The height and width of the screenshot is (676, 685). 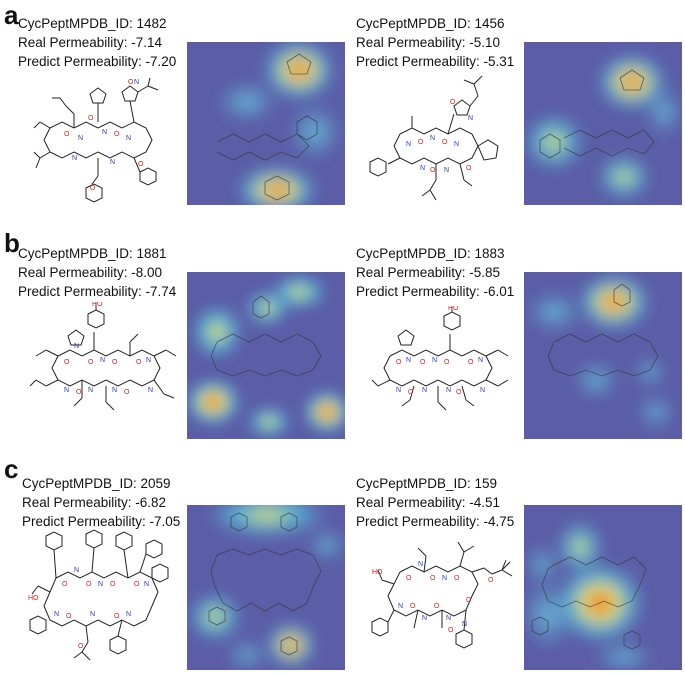 What do you see at coordinates (435, 521) in the screenshot?
I see `predicted-permeability-label: Predict Permeability: -4.75` at bounding box center [435, 521].